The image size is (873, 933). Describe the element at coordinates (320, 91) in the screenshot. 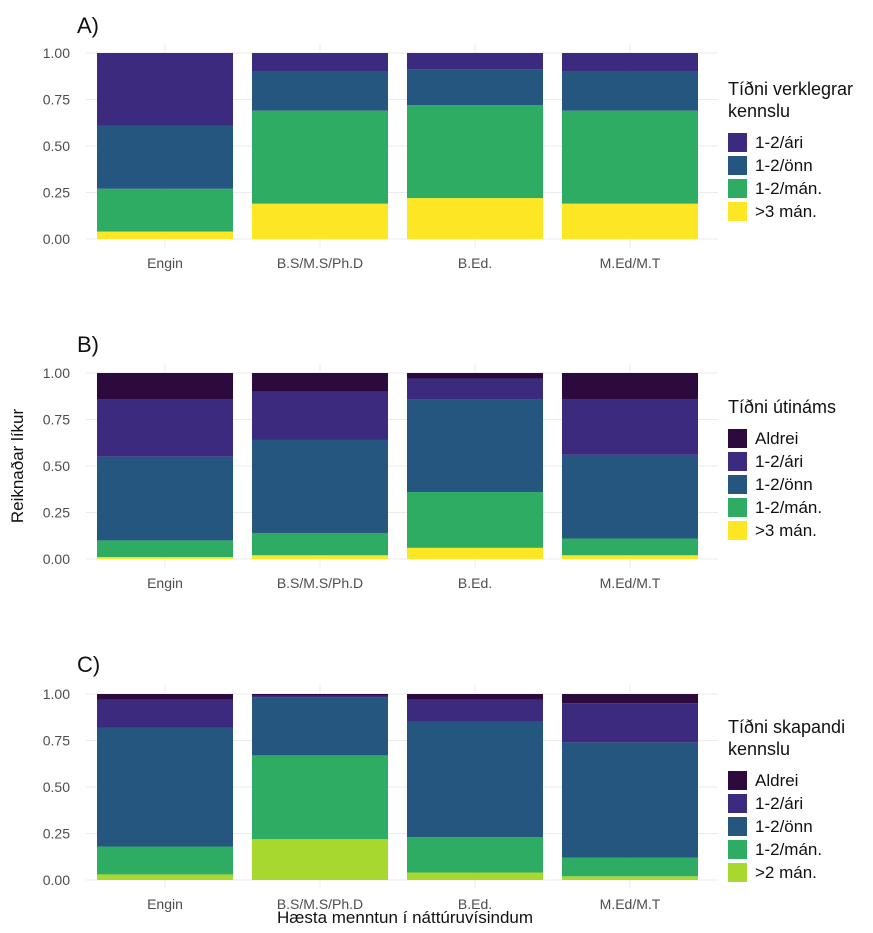

I see `bar-segment: B.S/M.S/Ph.D – 1-2/önn: 0.21` at that location.